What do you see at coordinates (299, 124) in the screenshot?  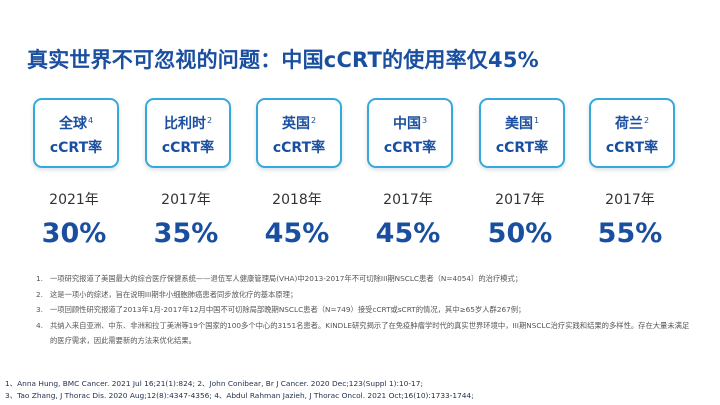 I see `card-region: 英国2` at bounding box center [299, 124].